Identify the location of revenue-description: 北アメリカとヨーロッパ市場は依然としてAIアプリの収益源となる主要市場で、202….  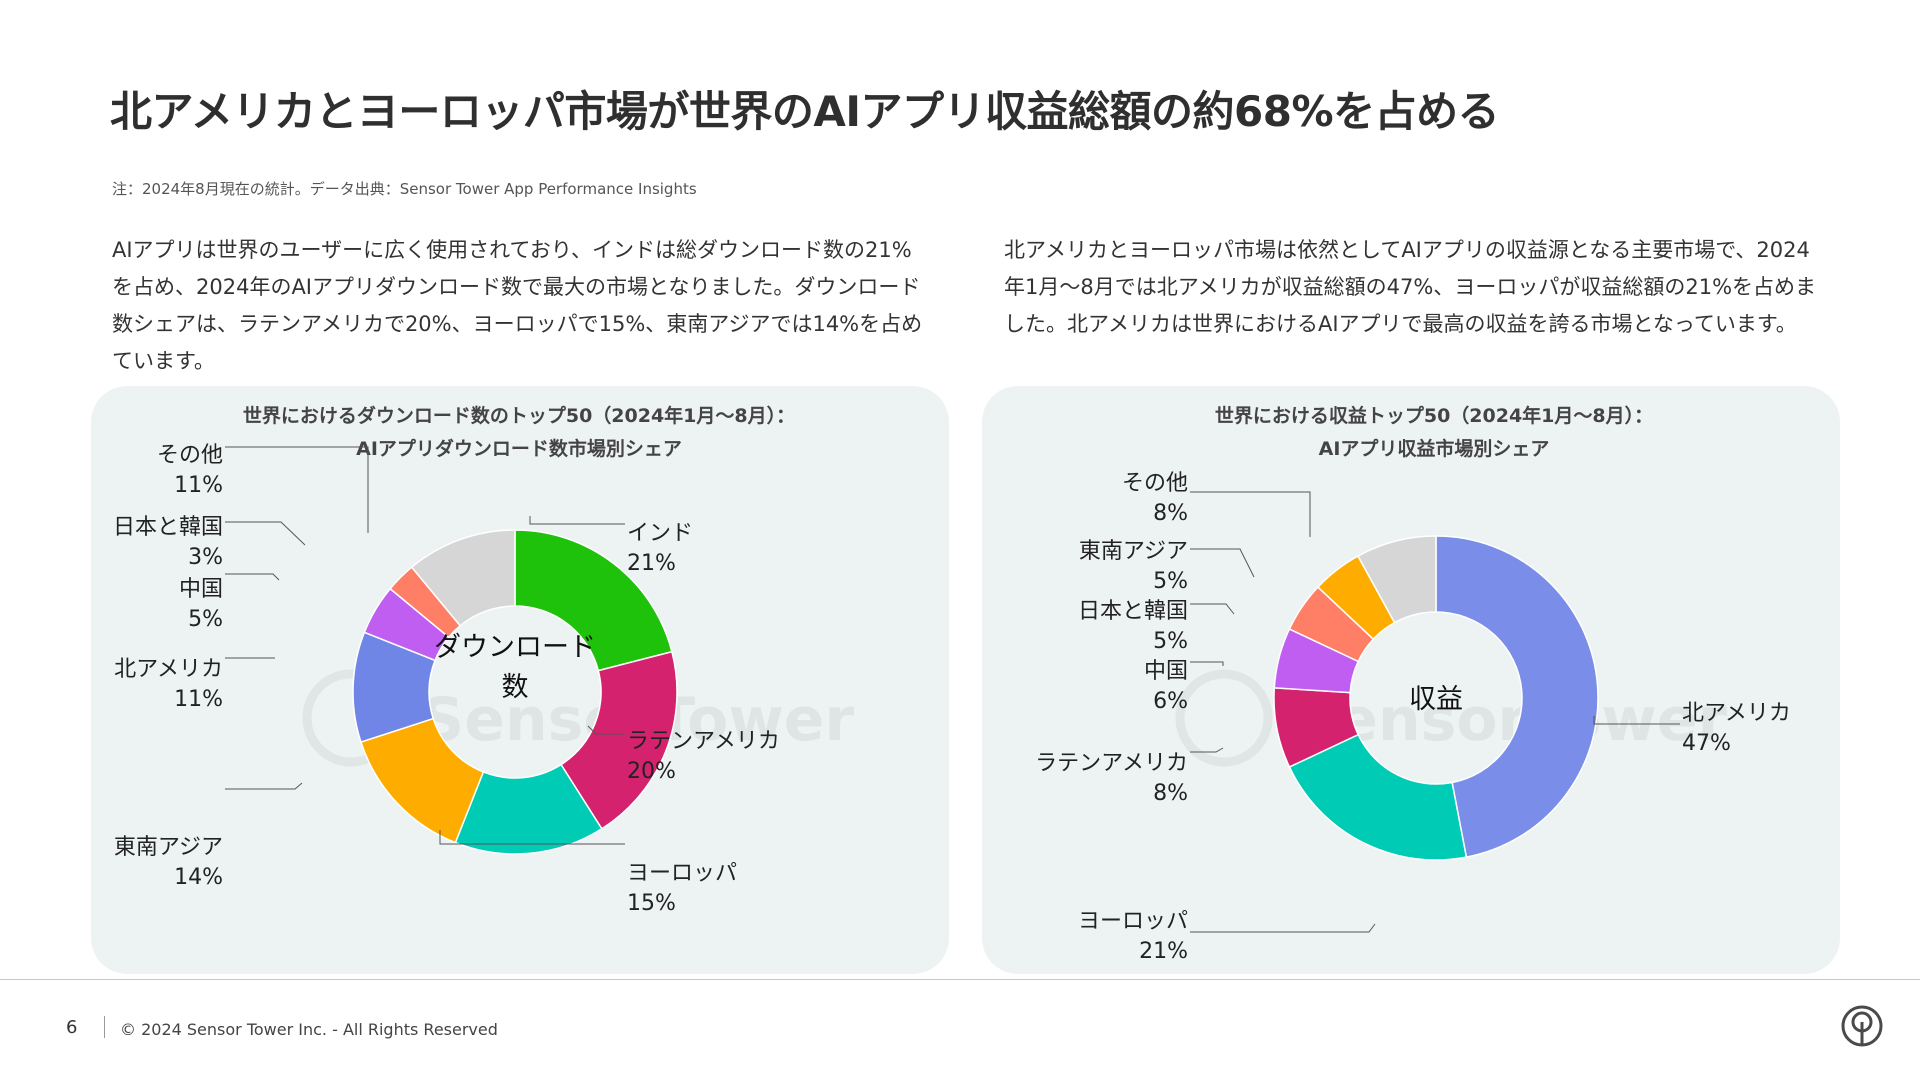
(1410, 287).